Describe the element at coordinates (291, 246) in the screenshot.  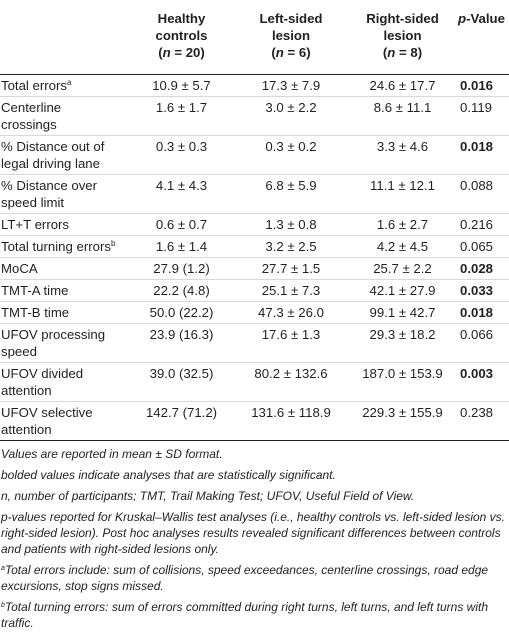
I see `cell-c2: 3.2 ± 2.5` at that location.